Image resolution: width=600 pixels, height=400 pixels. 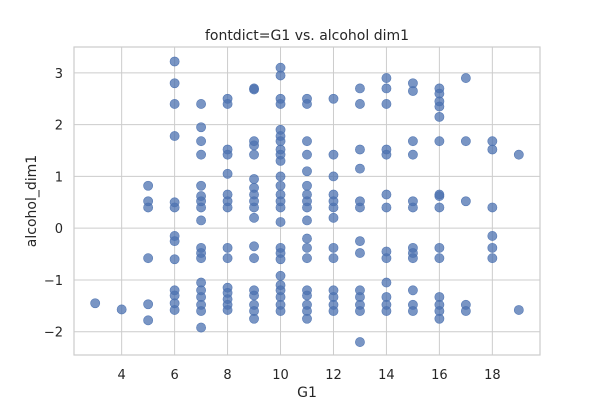 What do you see at coordinates (59, 74) in the screenshot?
I see `y-tick-label: 3` at bounding box center [59, 74].